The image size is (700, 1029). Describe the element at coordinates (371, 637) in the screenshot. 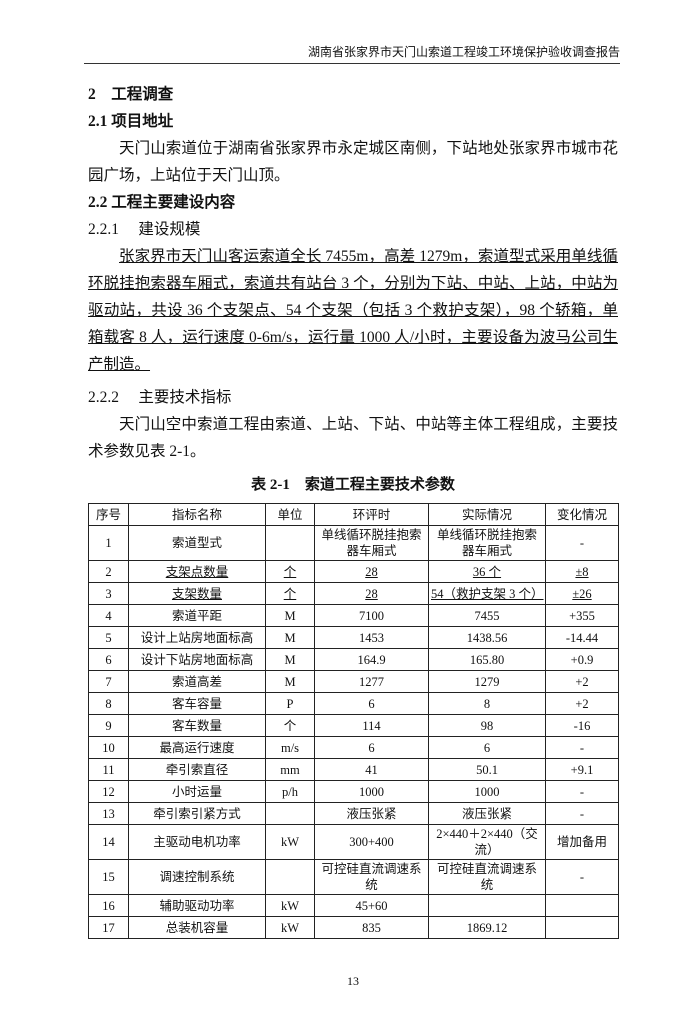

I see `table-cell: 1453` at that location.